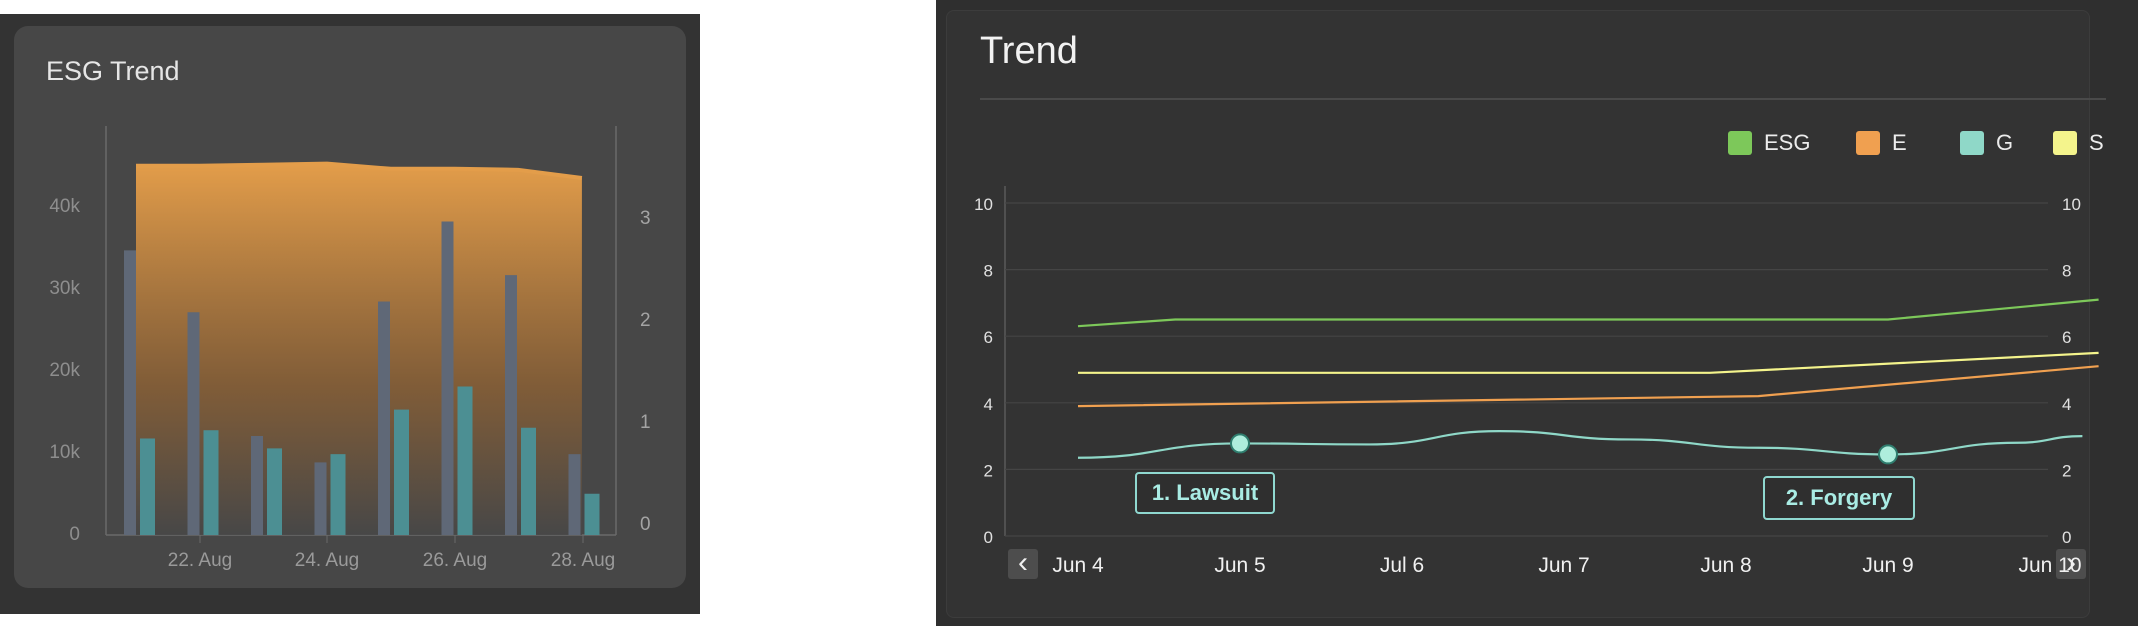  I want to click on legend-item-s: S, so click(2078, 143).